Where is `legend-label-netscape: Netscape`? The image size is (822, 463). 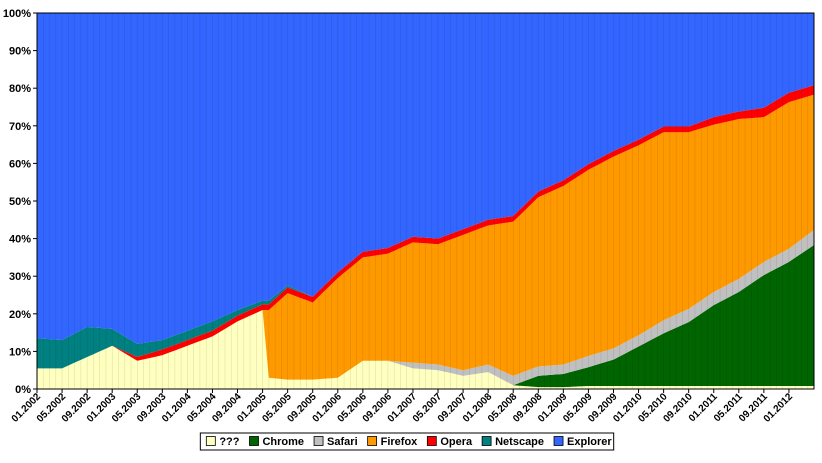 legend-label-netscape: Netscape is located at coordinates (519, 442).